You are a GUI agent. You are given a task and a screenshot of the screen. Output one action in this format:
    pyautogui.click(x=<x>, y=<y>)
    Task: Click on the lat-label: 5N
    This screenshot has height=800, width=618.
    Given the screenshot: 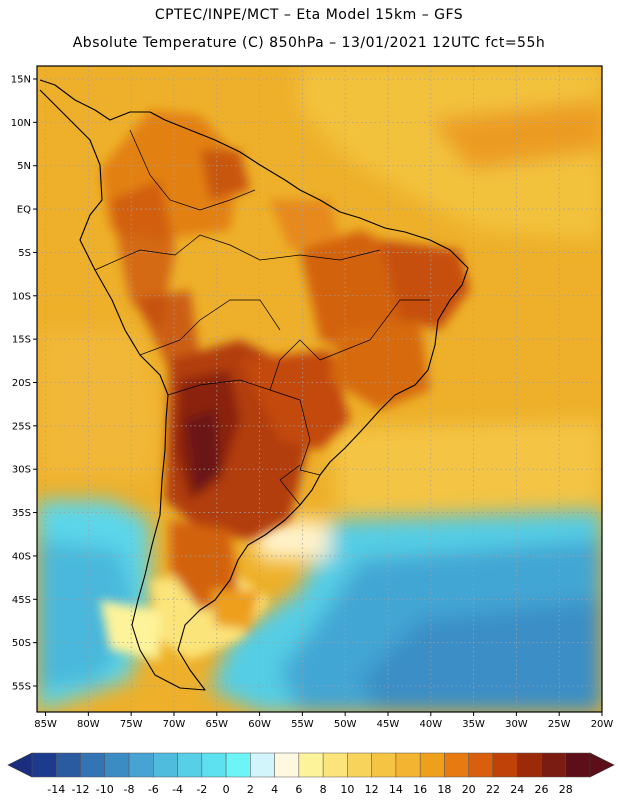 What is the action you would take?
    pyautogui.click(x=24, y=166)
    